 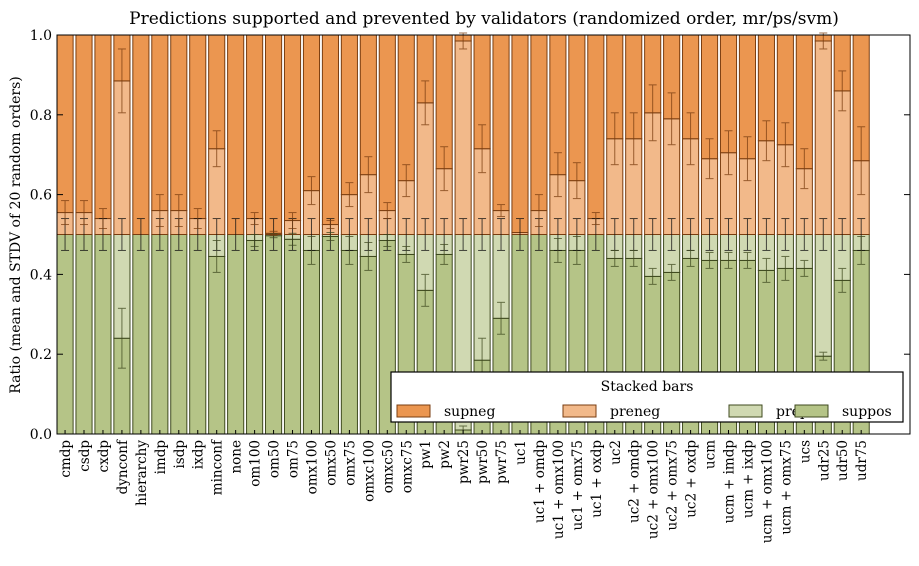 I want to click on bar-suppos-omx100, so click(x=311, y=342).